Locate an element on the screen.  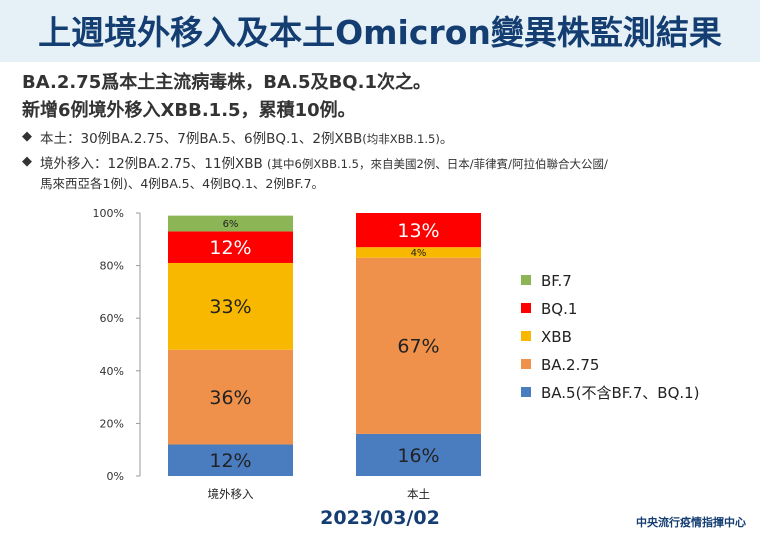
legend-label: XBB is located at coordinates (556, 337).